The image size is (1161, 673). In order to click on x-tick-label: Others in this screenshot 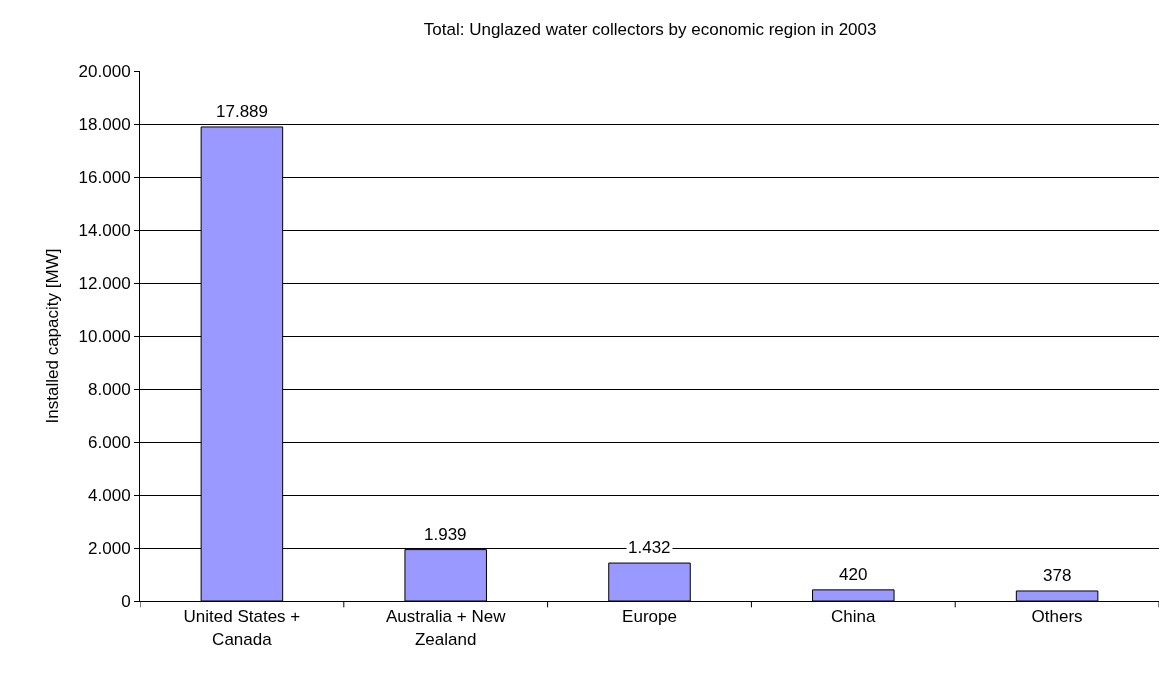, I will do `click(1057, 617)`.